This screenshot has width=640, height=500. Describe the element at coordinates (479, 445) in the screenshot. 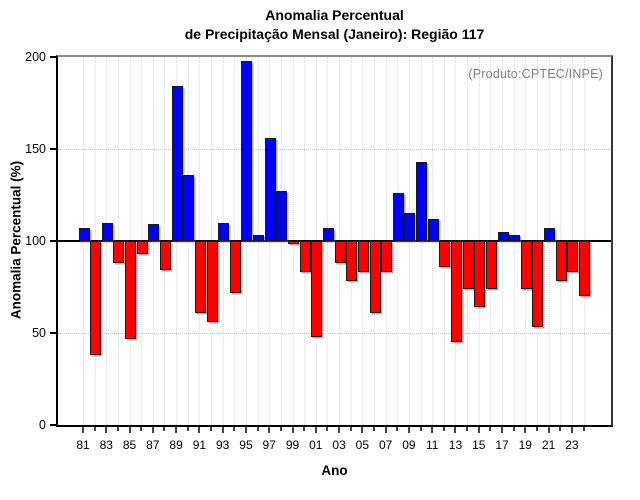

I see `x-tick-label-15: 15` at that location.